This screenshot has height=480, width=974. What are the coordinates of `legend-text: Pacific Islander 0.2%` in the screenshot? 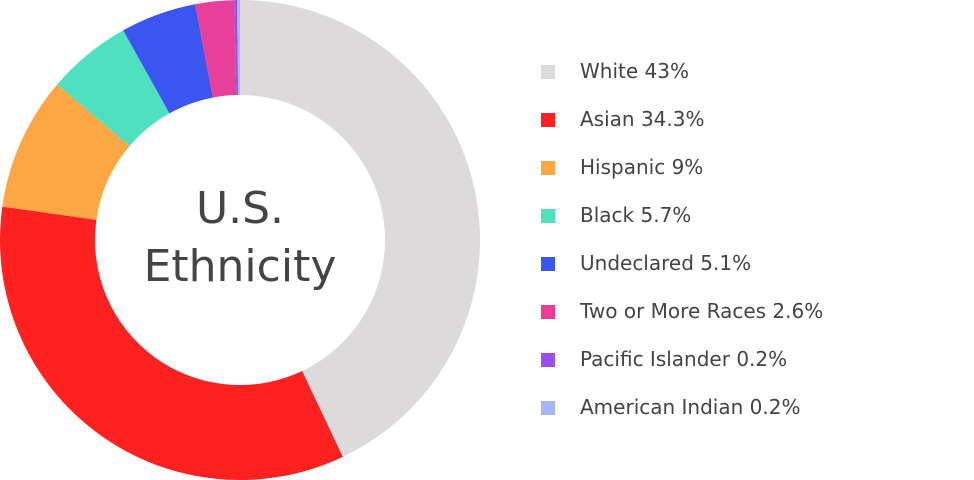 It's located at (683, 359).